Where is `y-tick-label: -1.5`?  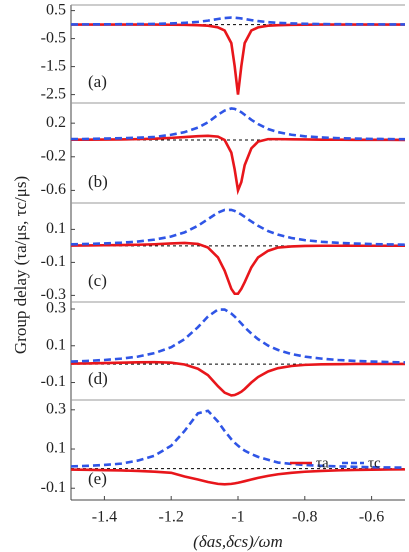 y-tick-label: -1.5 is located at coordinates (53, 65).